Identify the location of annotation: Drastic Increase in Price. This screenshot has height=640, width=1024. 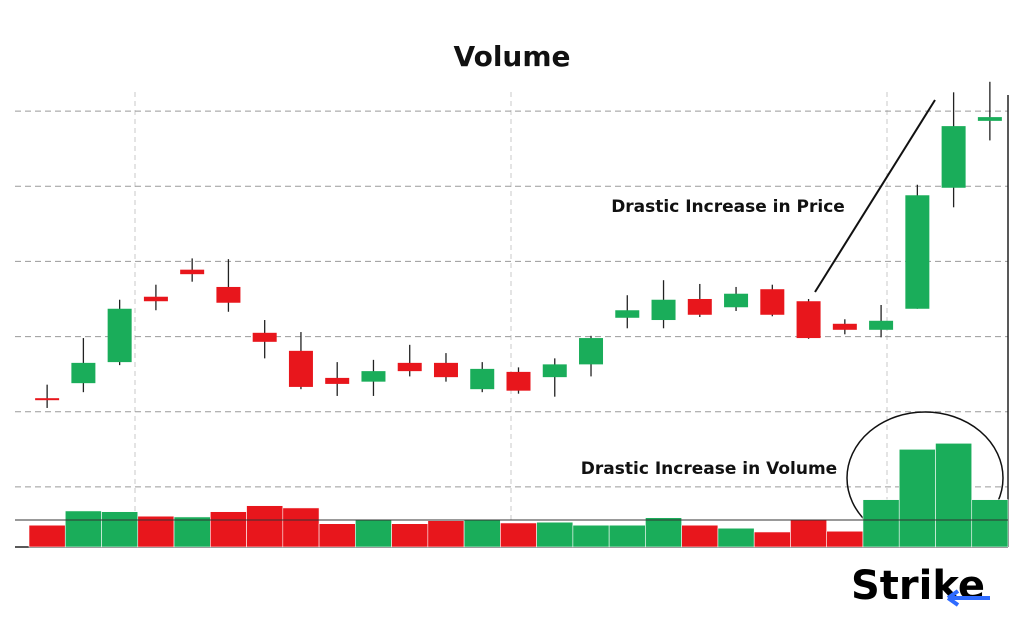
(728, 207).